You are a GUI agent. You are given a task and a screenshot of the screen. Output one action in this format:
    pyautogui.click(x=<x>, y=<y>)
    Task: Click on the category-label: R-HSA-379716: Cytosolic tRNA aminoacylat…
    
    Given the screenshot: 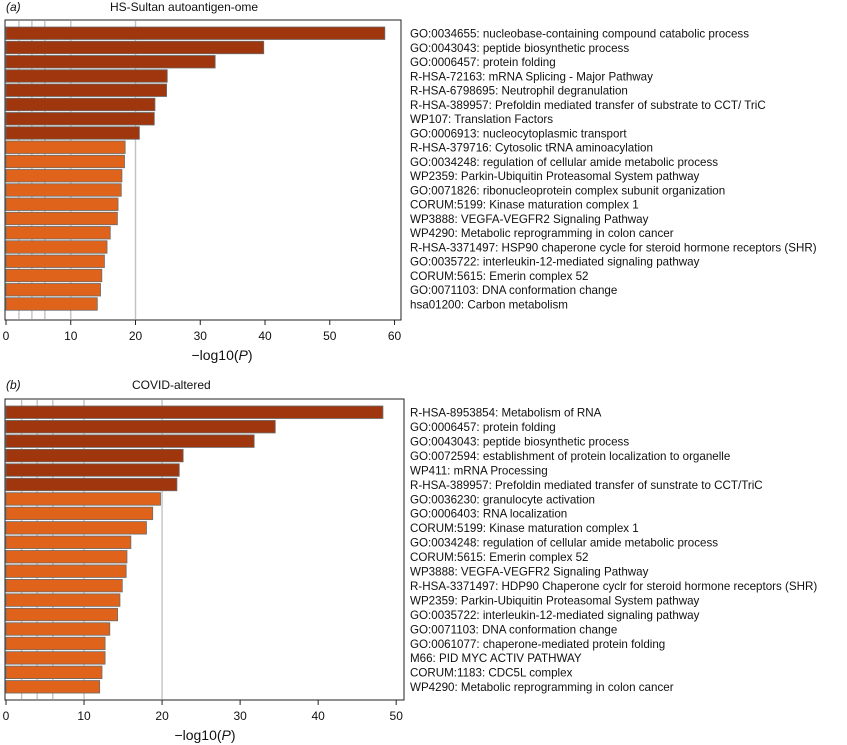 What is the action you would take?
    pyautogui.click(x=531, y=148)
    